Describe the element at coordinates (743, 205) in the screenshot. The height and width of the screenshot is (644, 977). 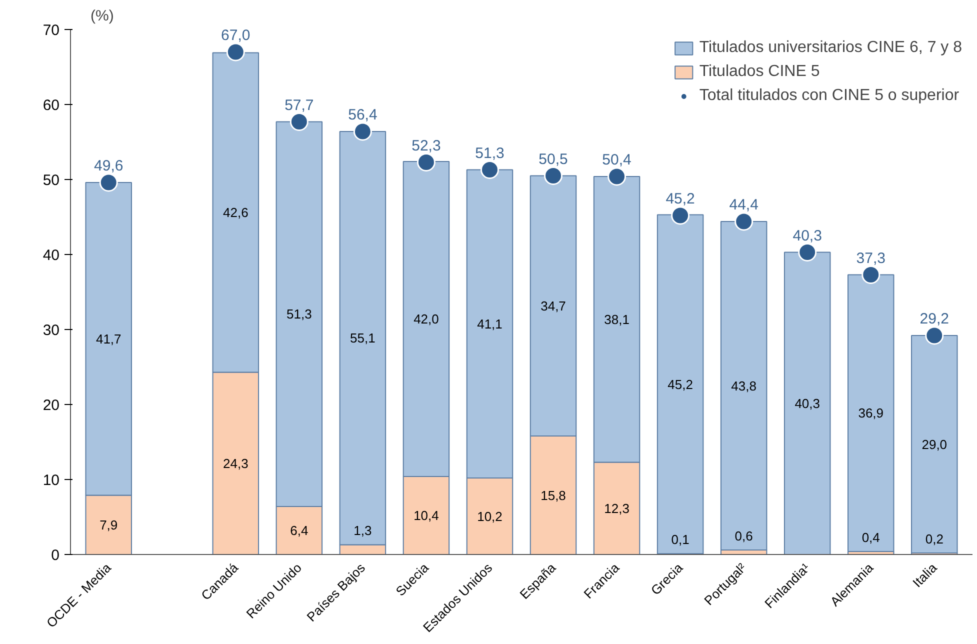
I see `data-label: 44,4` at that location.